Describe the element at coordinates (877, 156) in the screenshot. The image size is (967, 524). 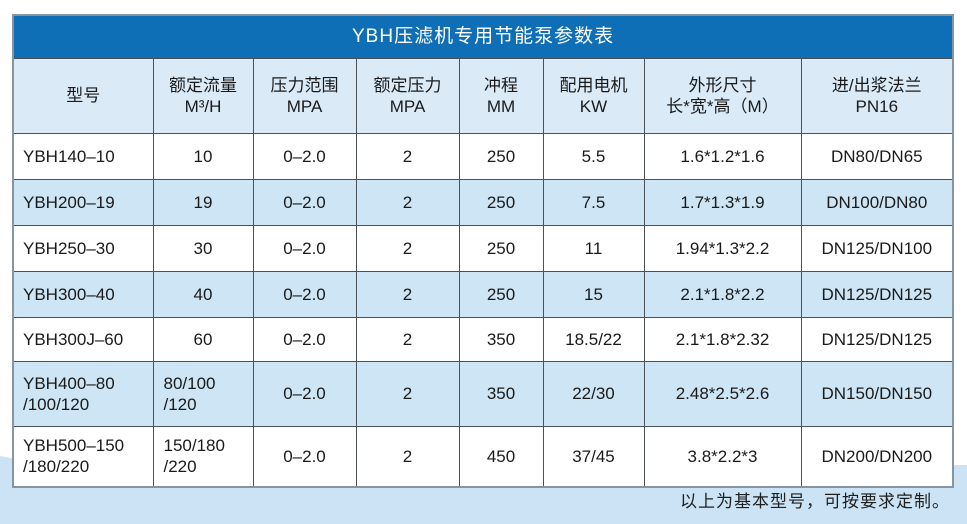
I see `table-cell: DN80/DN65` at that location.